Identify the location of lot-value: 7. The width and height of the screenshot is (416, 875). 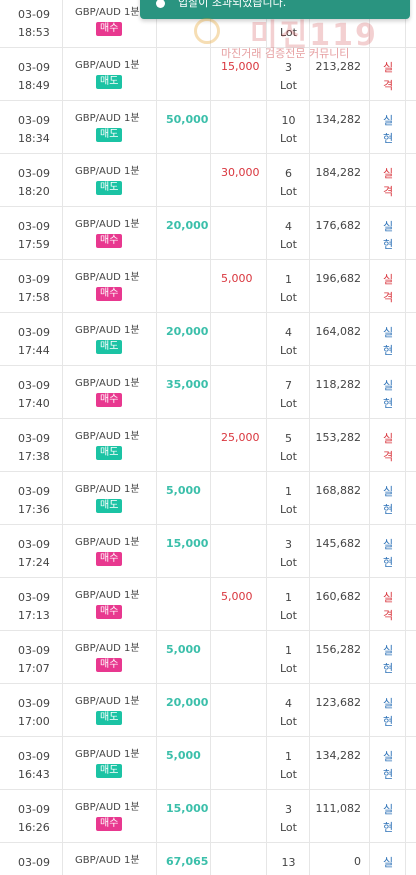
(288, 385).